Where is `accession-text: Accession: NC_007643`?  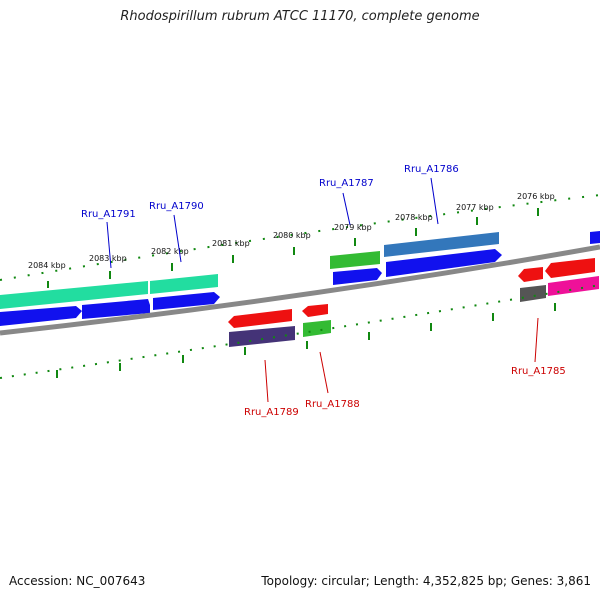
accession-text: Accession: NC_007643 is located at coordinates (77, 581).